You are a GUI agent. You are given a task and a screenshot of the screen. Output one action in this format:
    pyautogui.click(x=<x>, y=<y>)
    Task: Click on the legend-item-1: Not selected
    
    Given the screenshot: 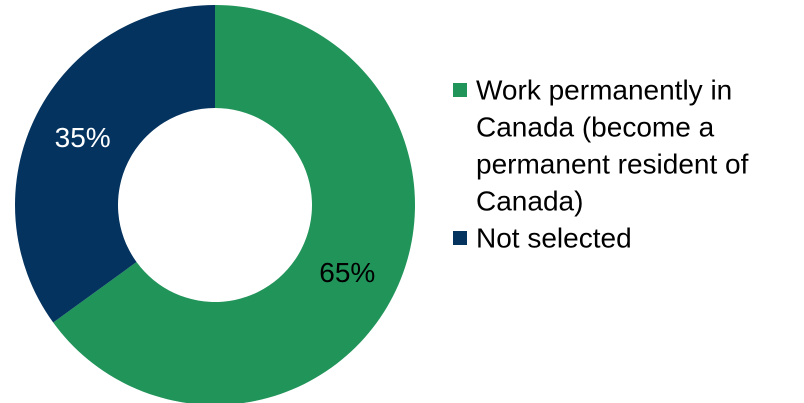 What is the action you would take?
    pyautogui.click(x=542, y=238)
    